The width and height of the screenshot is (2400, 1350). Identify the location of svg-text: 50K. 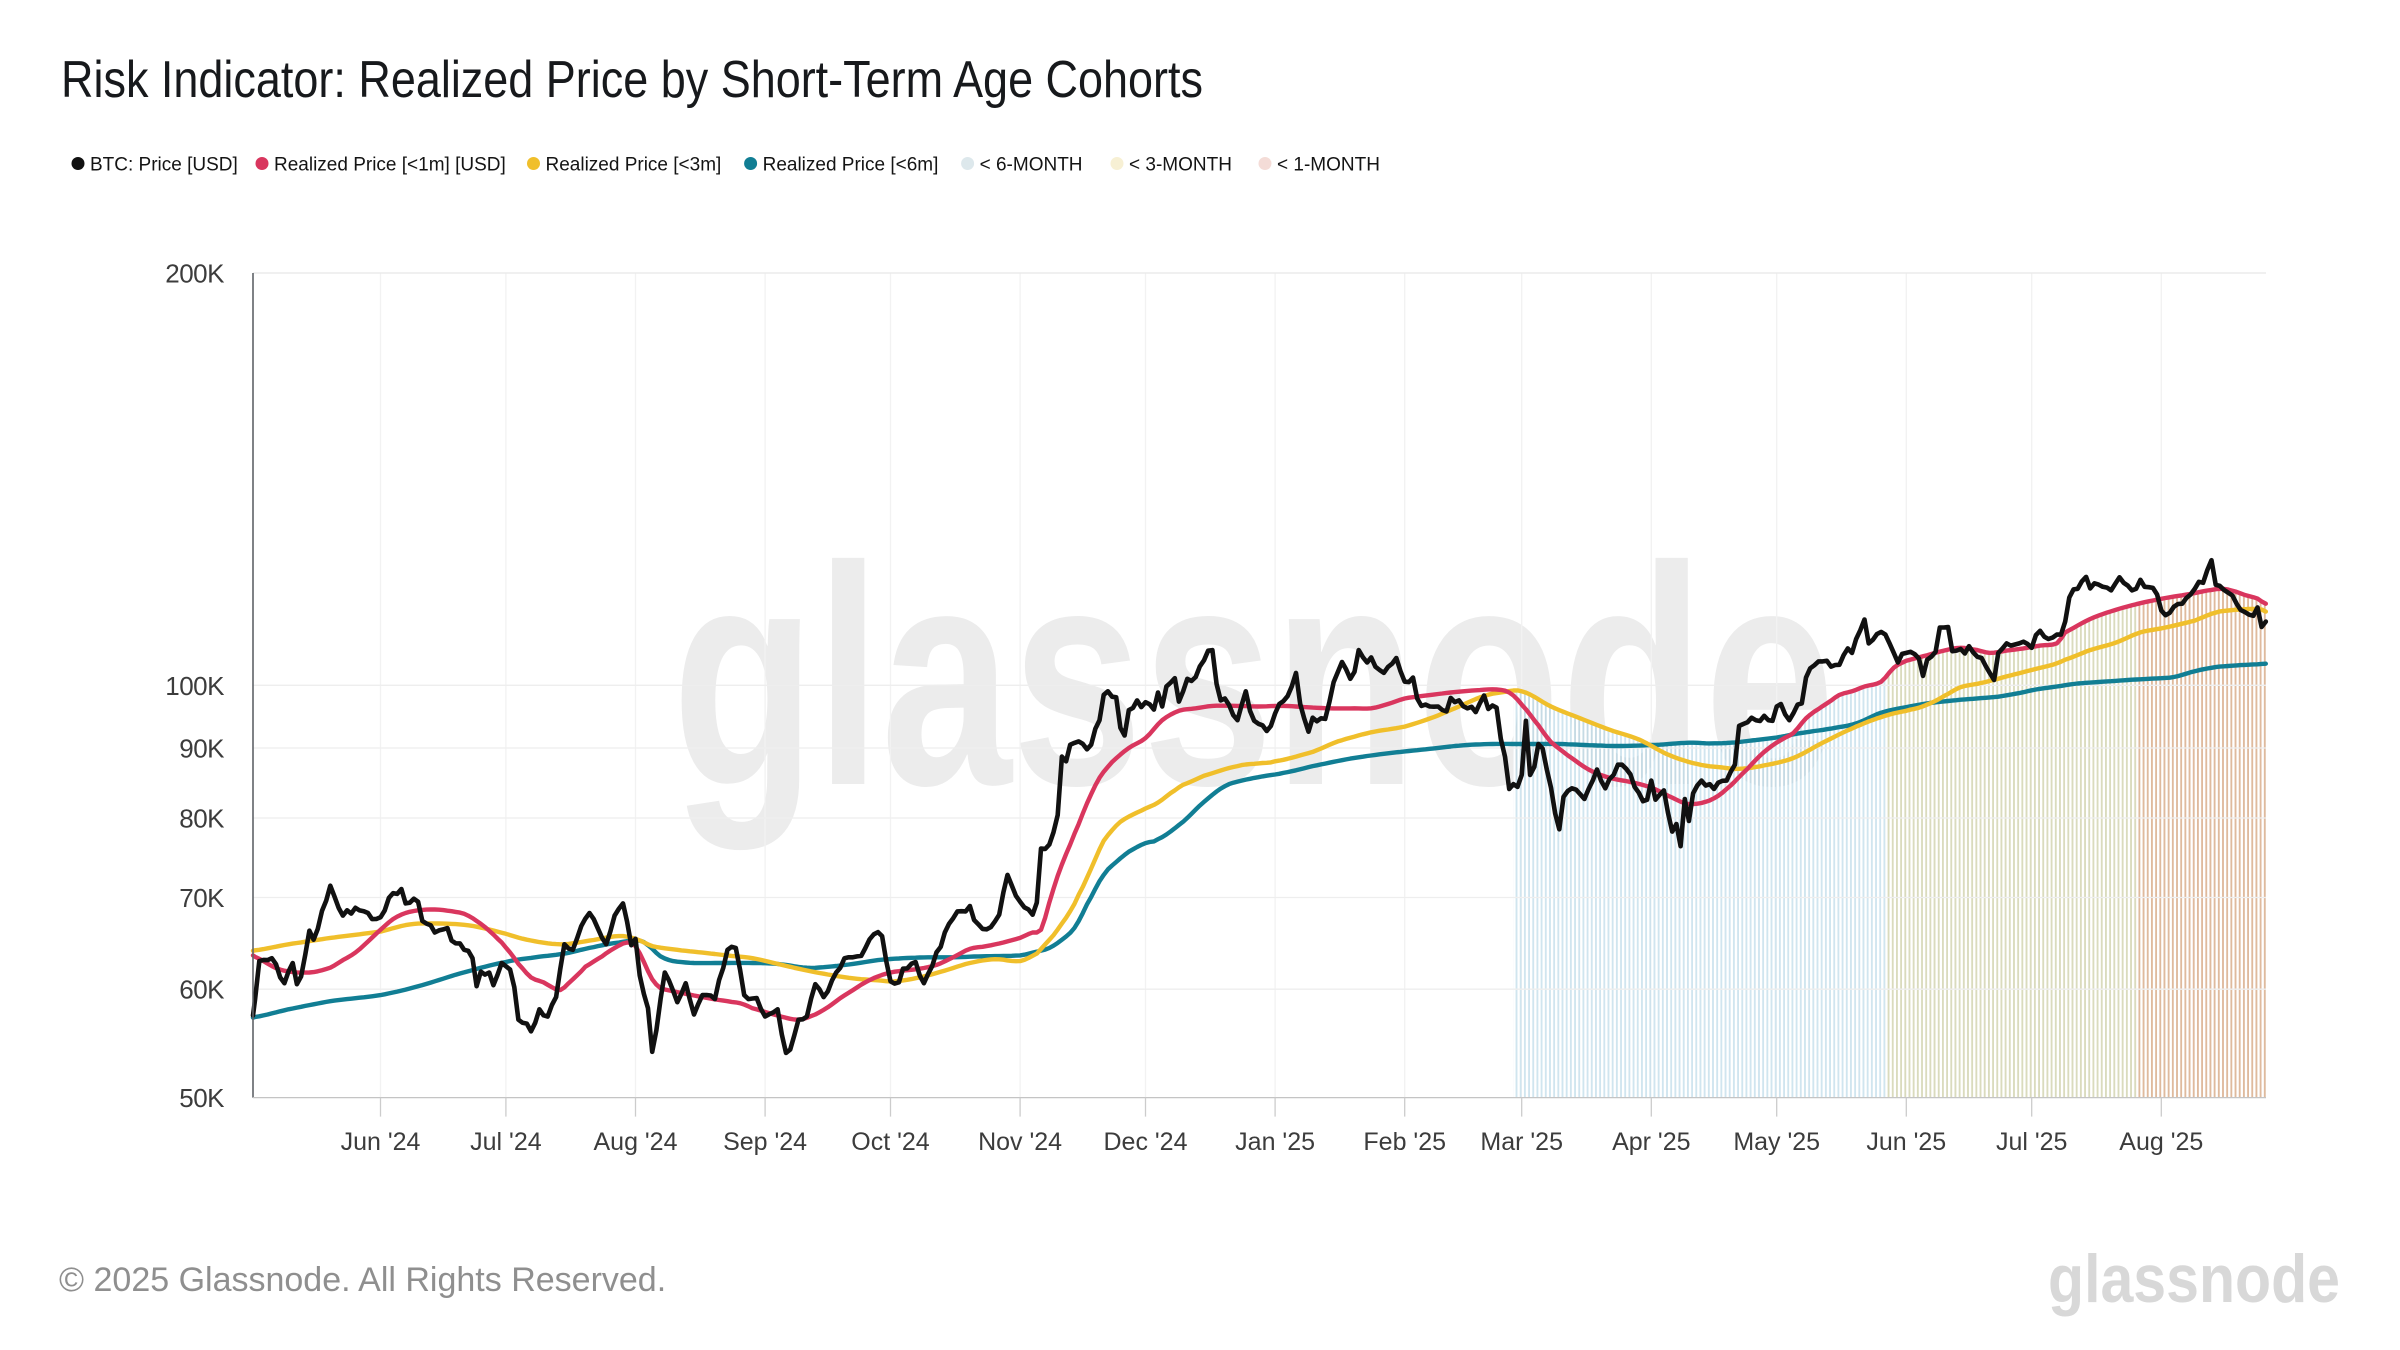
(202, 1098).